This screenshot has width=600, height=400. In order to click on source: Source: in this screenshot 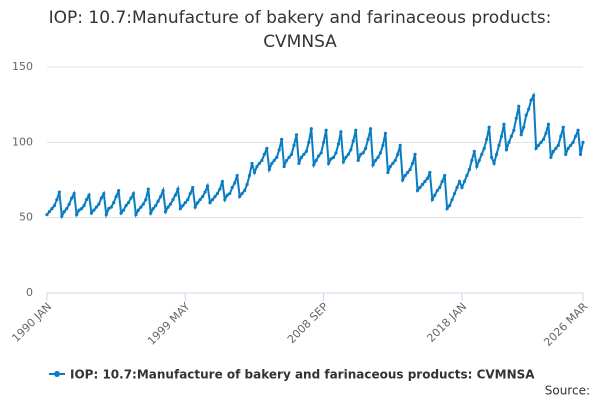, I will do `click(567, 391)`.